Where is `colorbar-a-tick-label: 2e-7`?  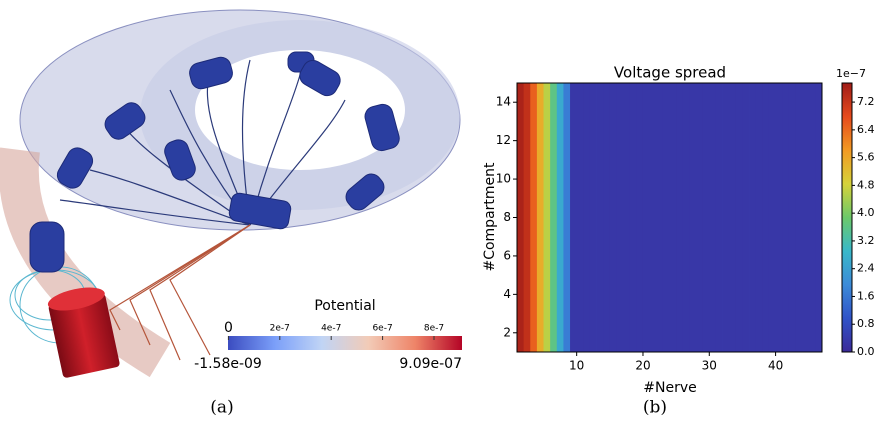 colorbar-a-tick-label: 2e-7 is located at coordinates (280, 329).